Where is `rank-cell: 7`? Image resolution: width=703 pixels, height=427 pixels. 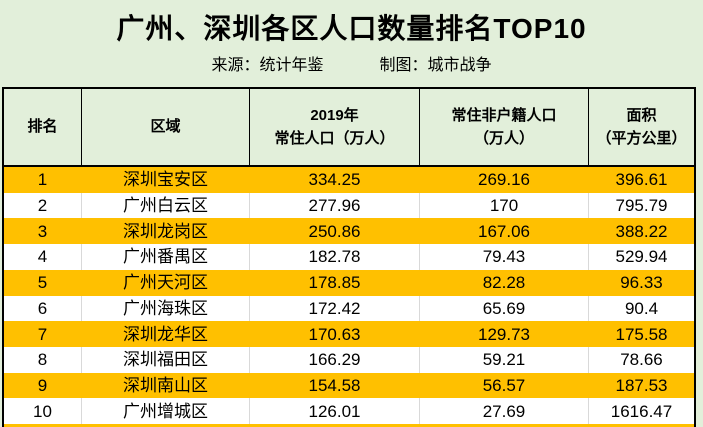
rank-cell: 7 is located at coordinates (43, 334).